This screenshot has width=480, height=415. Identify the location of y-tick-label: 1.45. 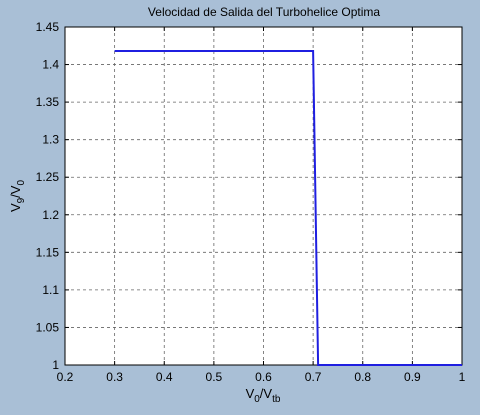
(48, 27).